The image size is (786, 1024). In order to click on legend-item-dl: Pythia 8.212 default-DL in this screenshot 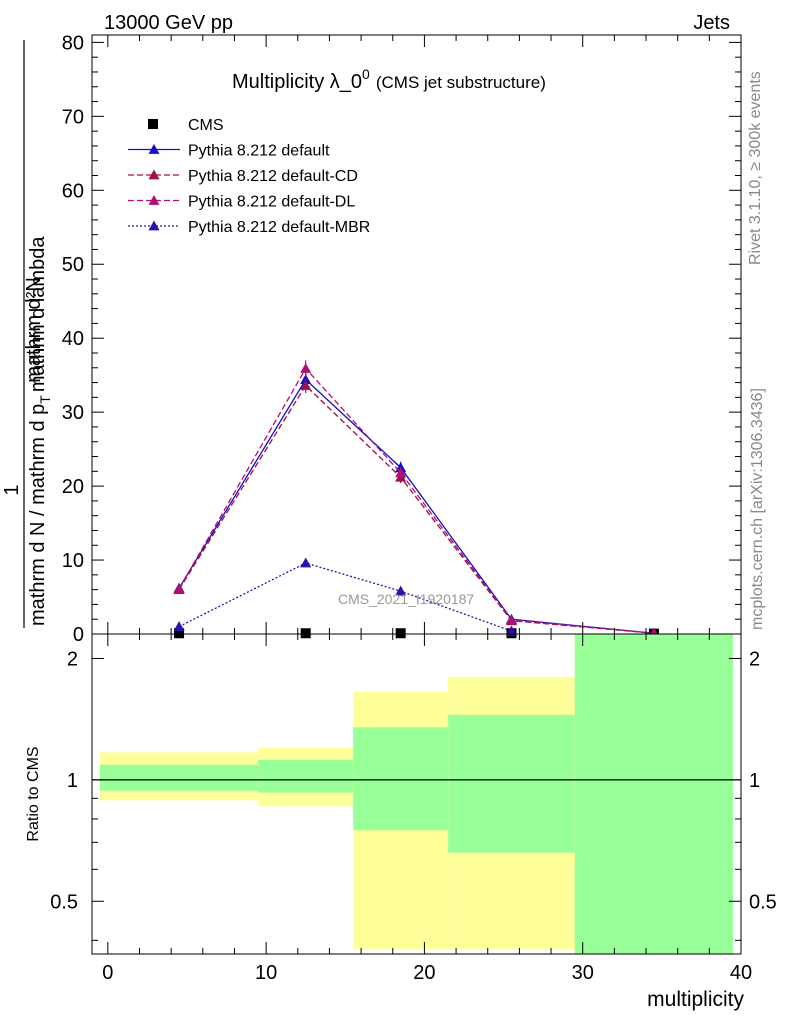, I will do `click(241, 202)`.